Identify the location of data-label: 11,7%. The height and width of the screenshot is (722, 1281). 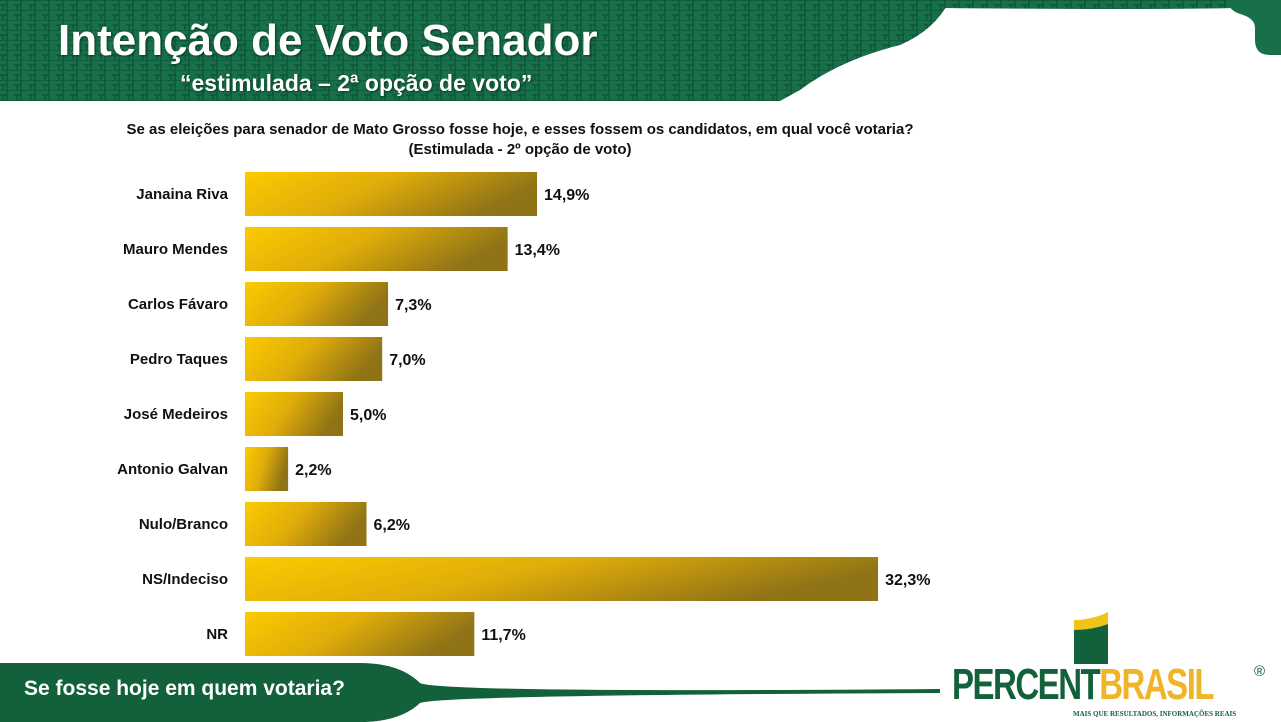
(503, 635).